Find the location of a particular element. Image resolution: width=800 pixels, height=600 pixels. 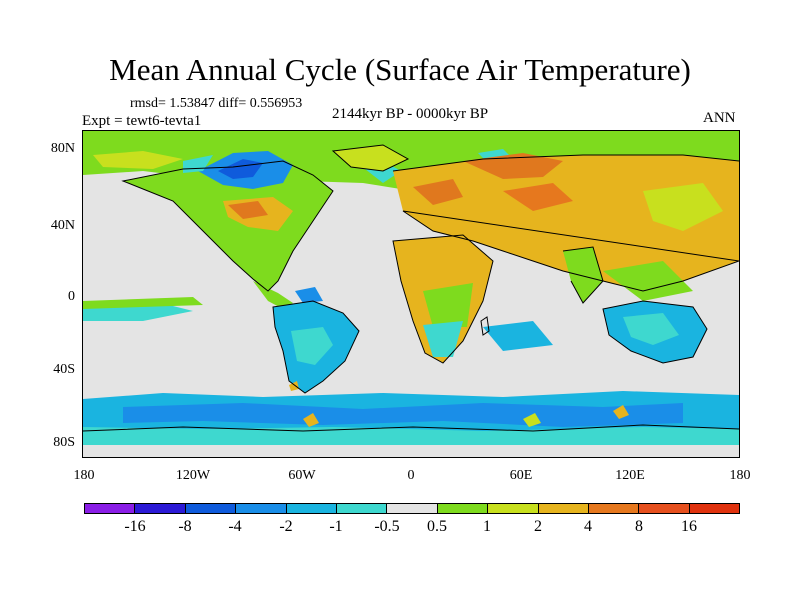

antarctica-coast-band is located at coordinates (411, 451).